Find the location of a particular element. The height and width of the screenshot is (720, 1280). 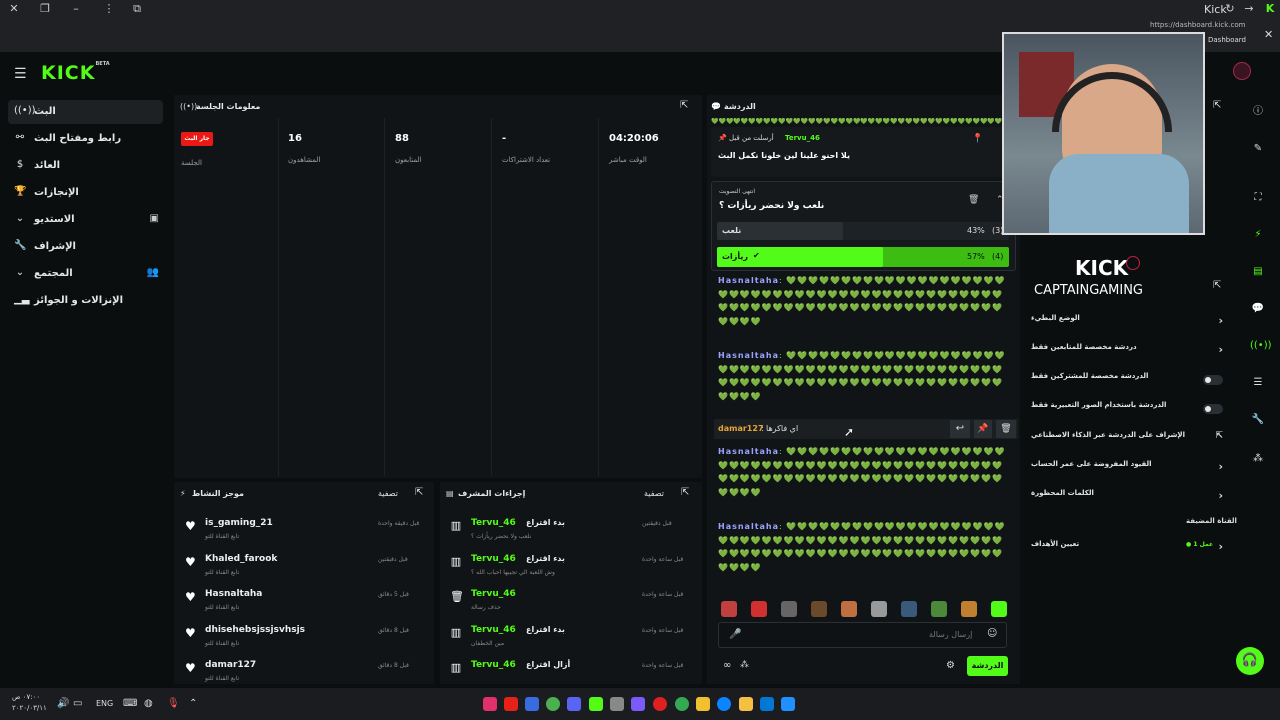

chat-input: 🎤 إرسال رسالة ☺ is located at coordinates (862, 635).